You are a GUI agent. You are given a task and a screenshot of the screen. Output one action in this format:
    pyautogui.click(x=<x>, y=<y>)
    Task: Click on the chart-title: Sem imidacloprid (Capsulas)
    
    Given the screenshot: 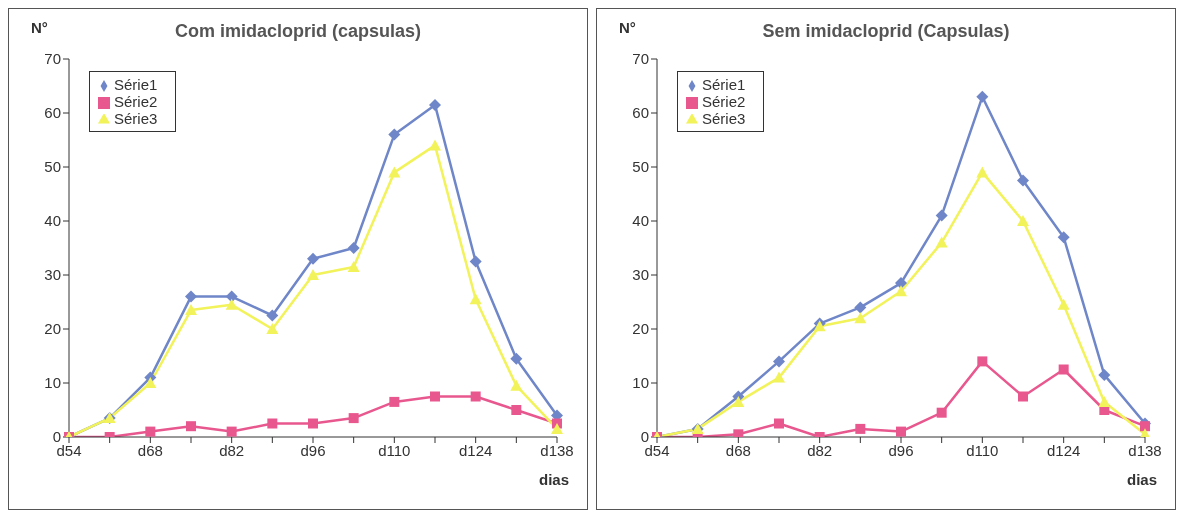 What is the action you would take?
    pyautogui.click(x=886, y=31)
    